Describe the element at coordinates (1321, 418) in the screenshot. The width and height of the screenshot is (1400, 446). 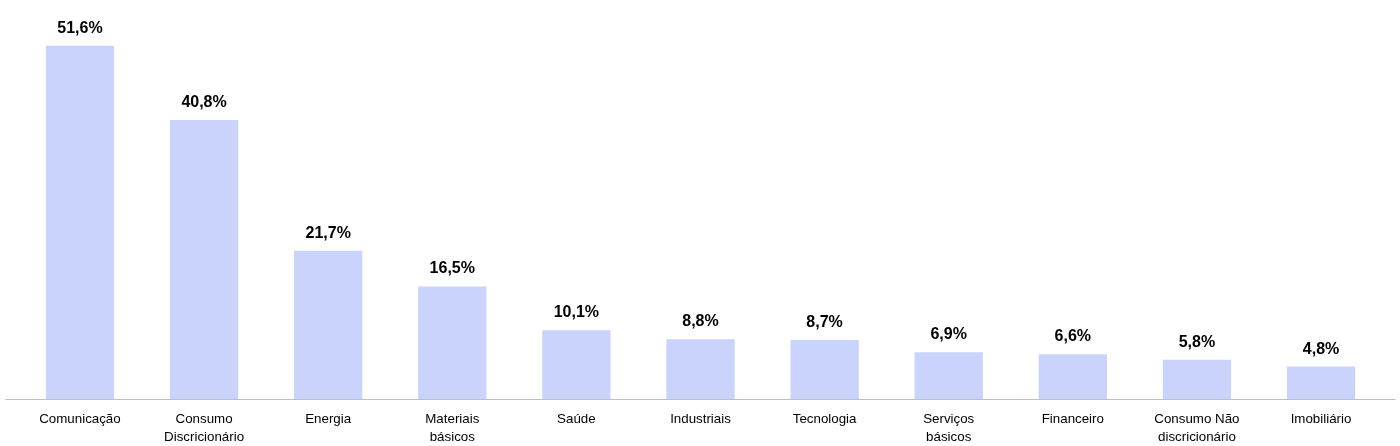
I see `x-tick-label: Imobiliário` at that location.